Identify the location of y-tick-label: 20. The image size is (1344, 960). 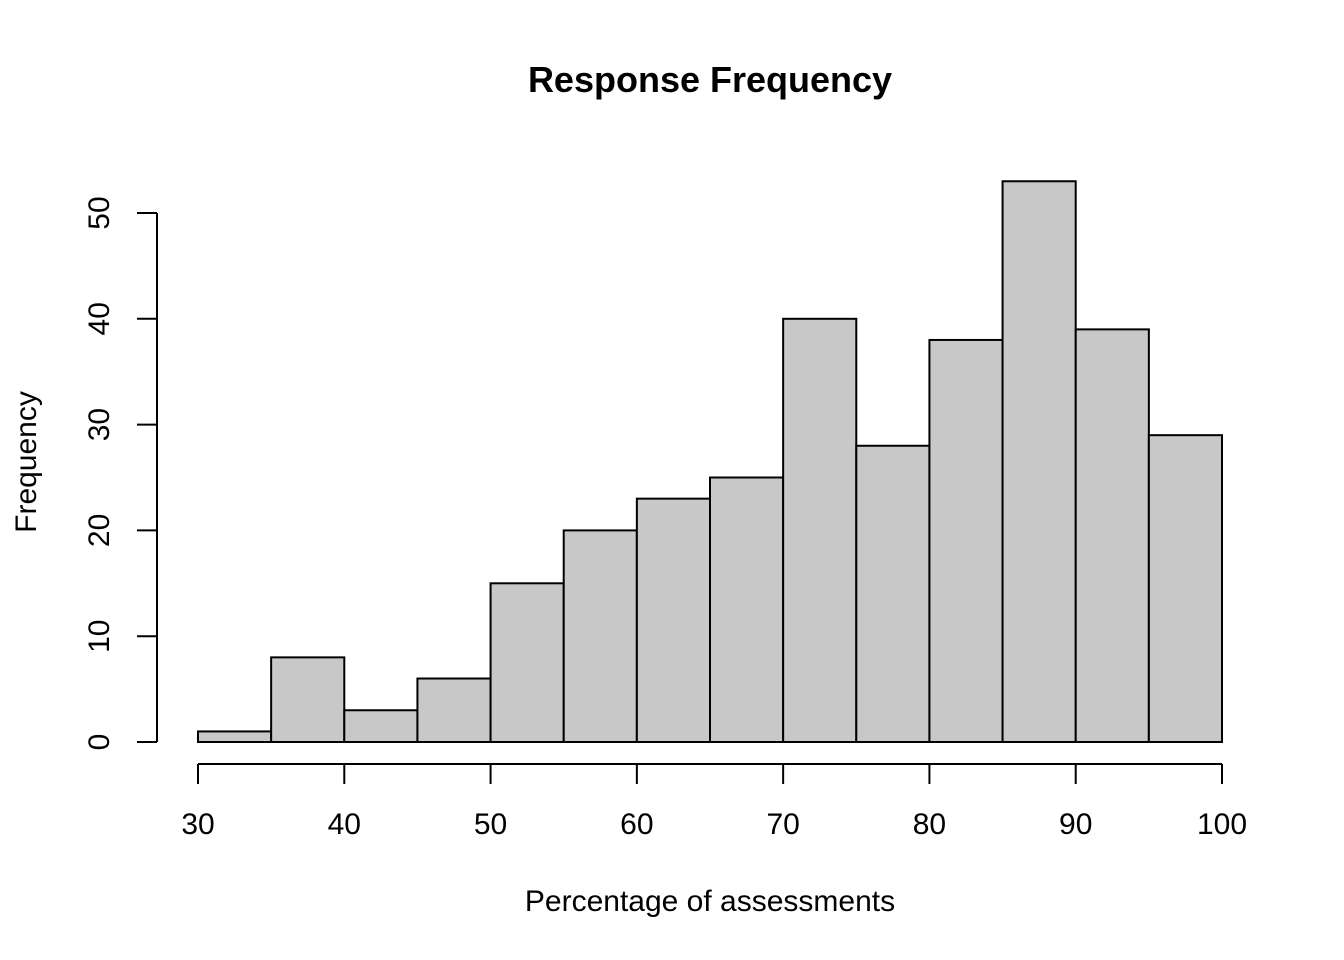
(99, 530).